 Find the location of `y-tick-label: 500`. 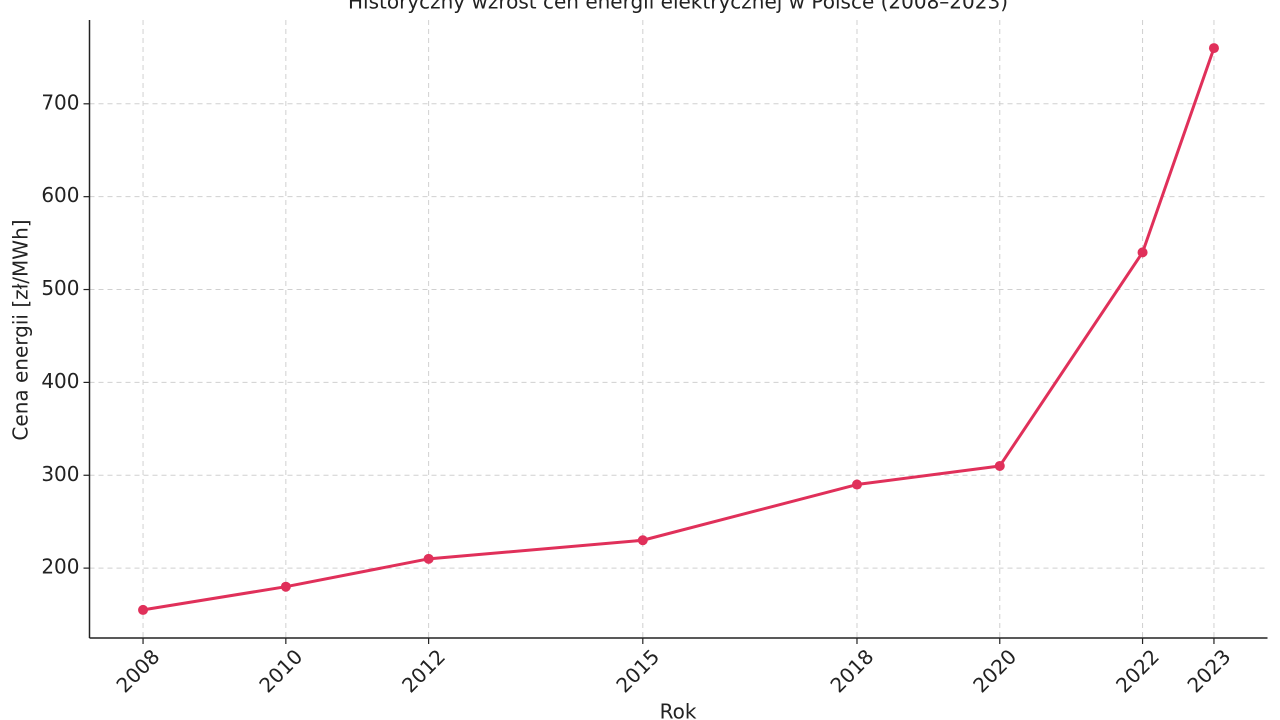

y-tick-label: 500 is located at coordinates (60, 288).